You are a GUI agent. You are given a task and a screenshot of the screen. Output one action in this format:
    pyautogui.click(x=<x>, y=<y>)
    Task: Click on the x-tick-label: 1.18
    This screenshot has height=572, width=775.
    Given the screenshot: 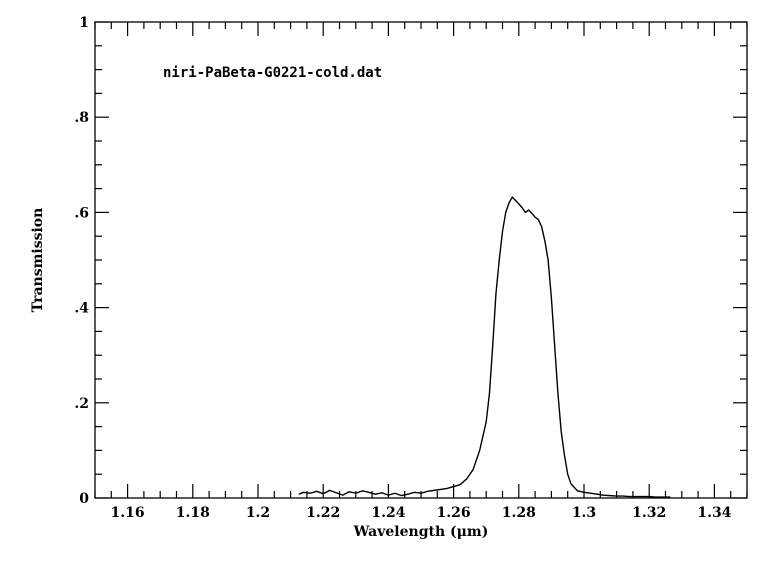 What is the action you would take?
    pyautogui.click(x=193, y=513)
    